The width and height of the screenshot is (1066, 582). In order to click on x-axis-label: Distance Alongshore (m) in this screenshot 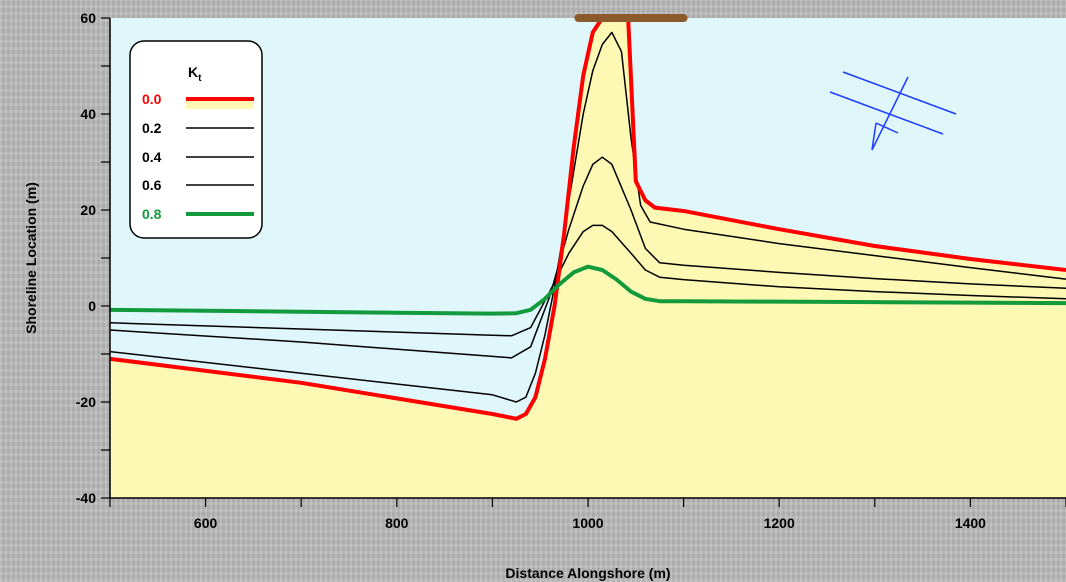, I will do `click(587, 573)`.